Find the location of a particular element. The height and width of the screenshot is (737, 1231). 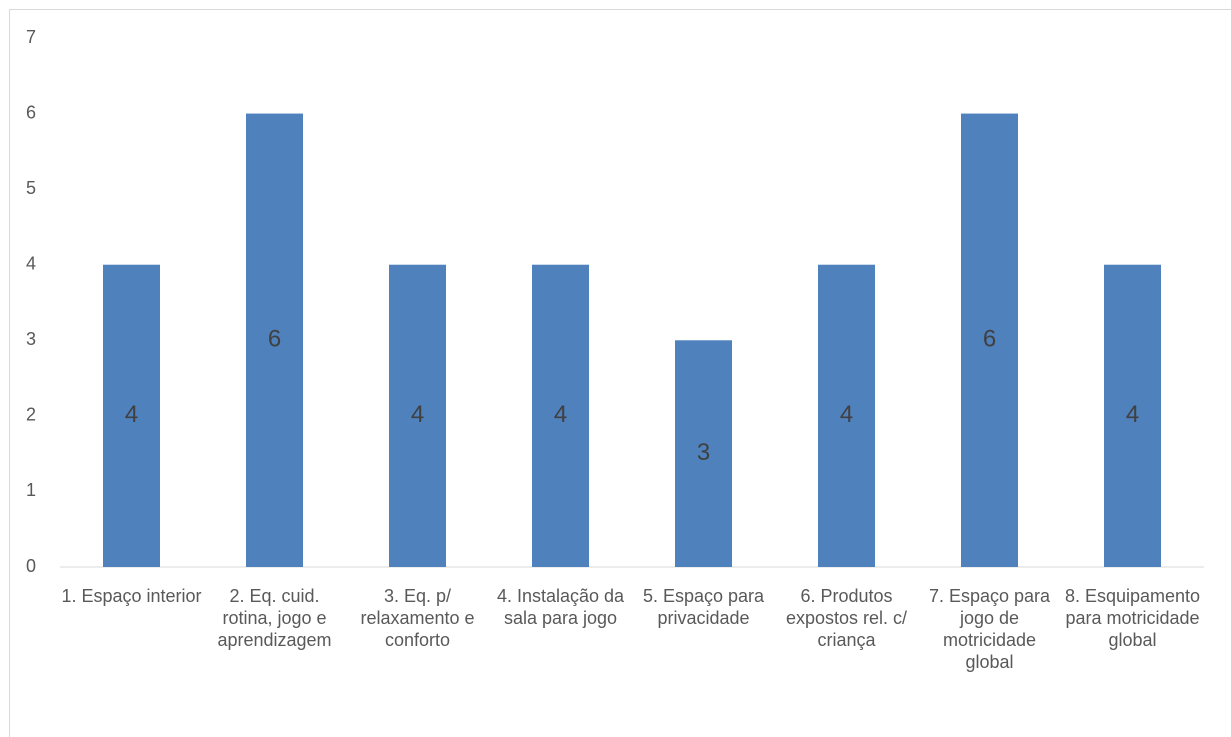

x-tick-label: 6. Produtos expostos rel. c/ criança is located at coordinates (846, 618).